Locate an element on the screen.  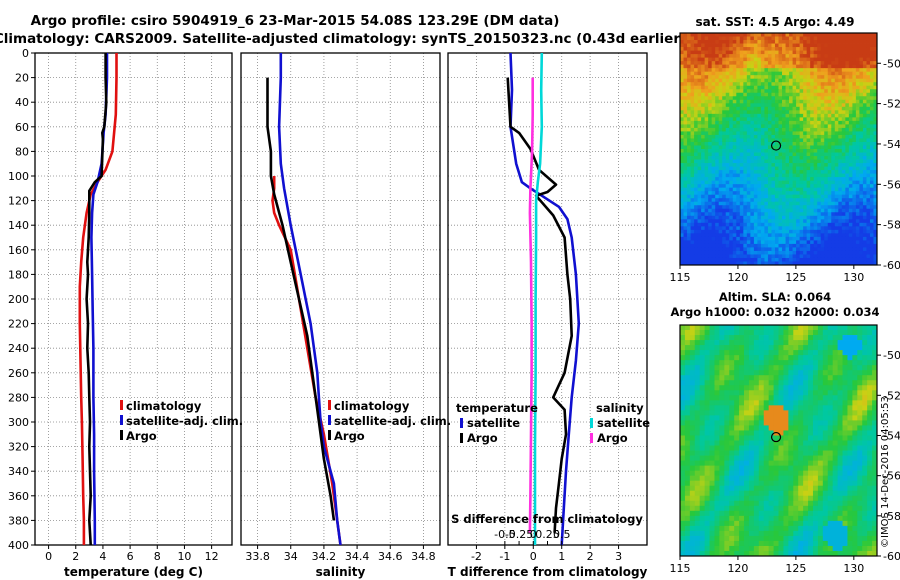
x-tick-label: 1 is located at coordinates (561, 556).